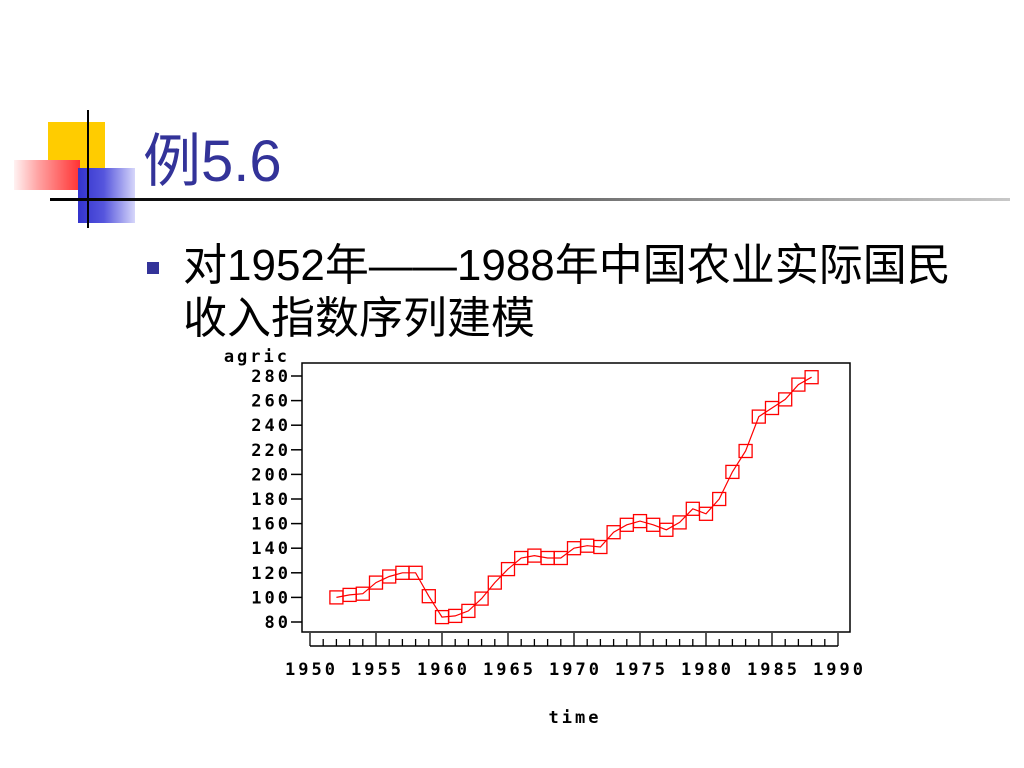 The image size is (1024, 768). Describe the element at coordinates (271, 525) in the screenshot. I see `y-tick-label: 160` at that location.